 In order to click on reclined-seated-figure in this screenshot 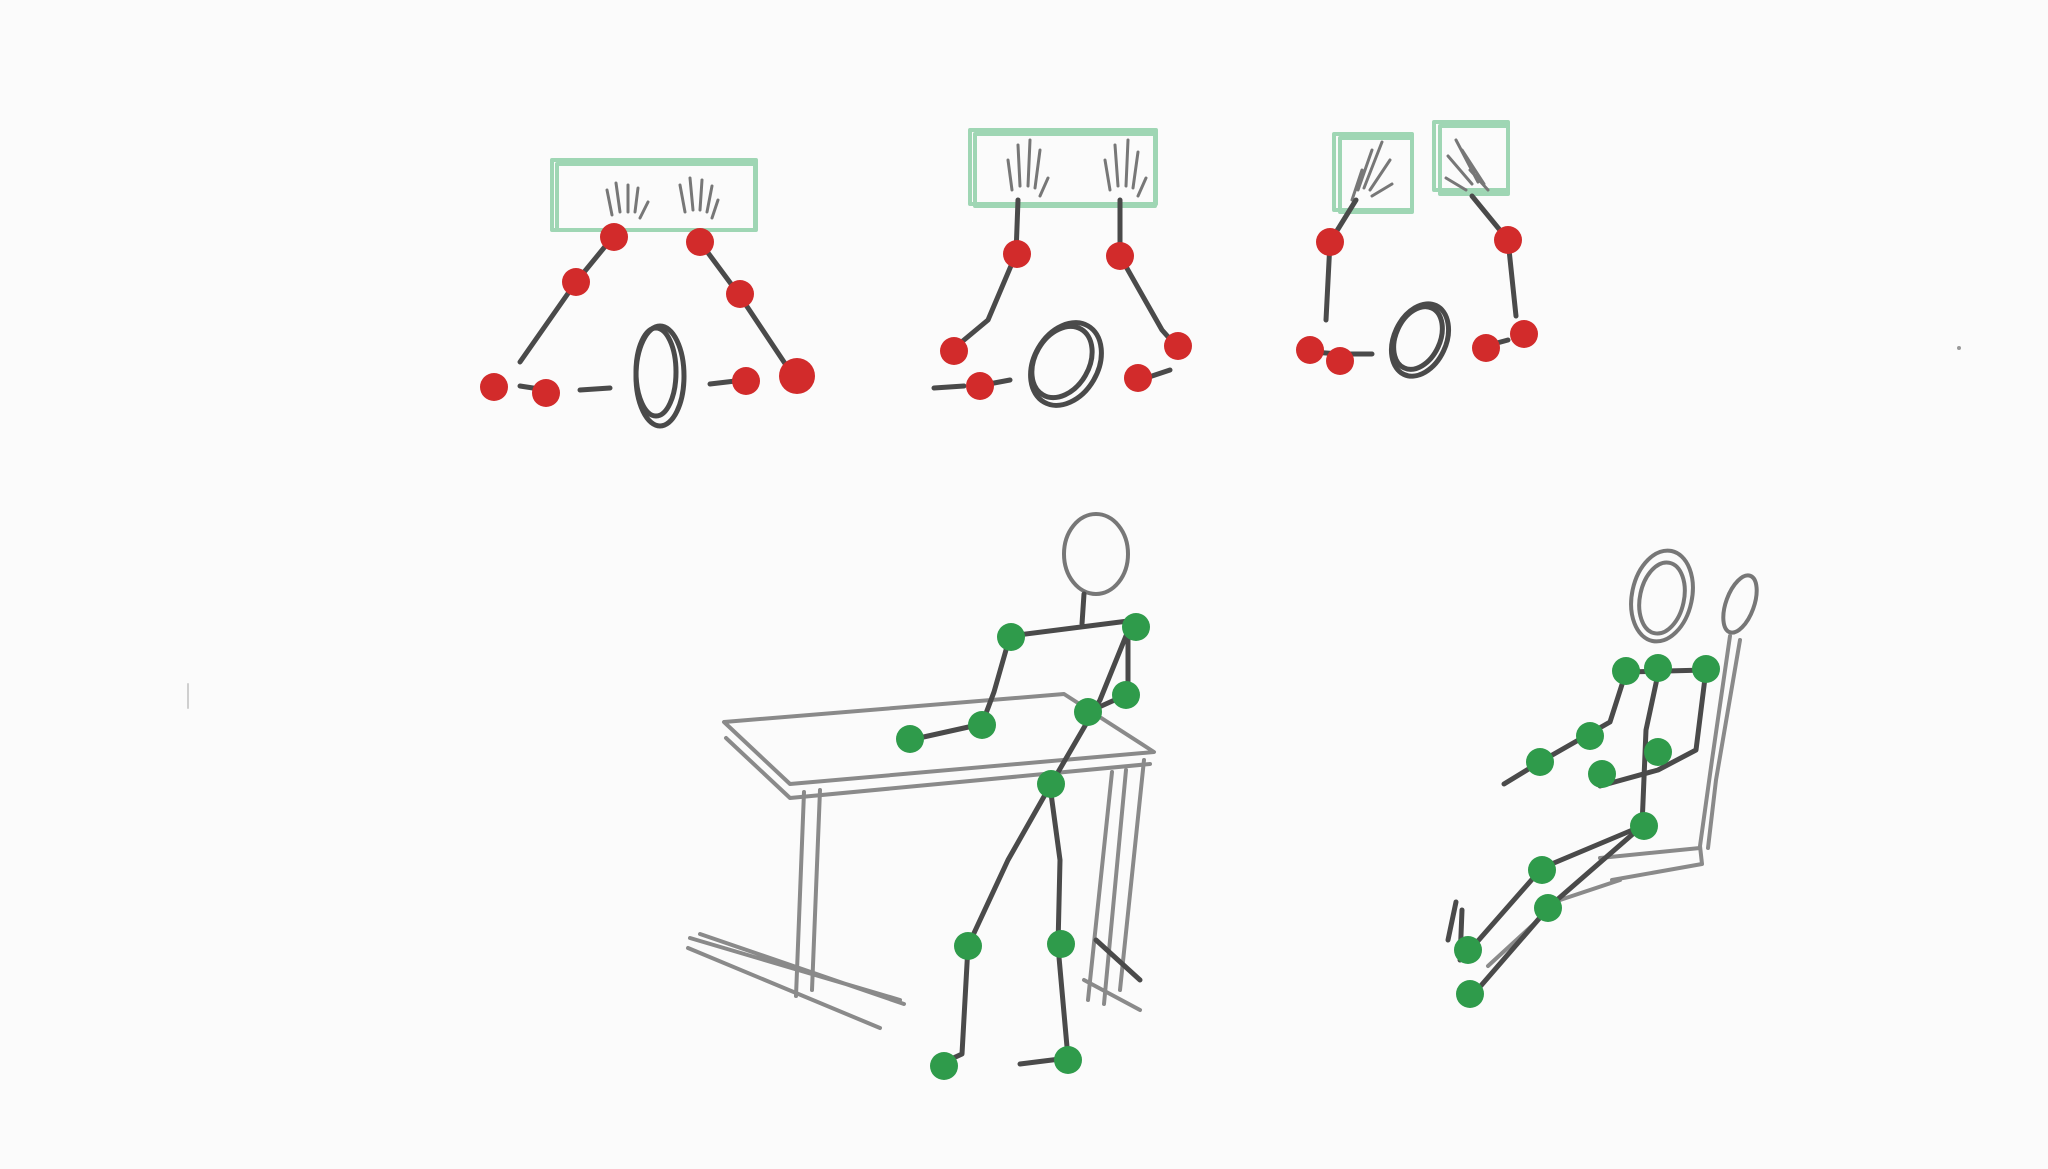, I will do `click(1602, 778)`.